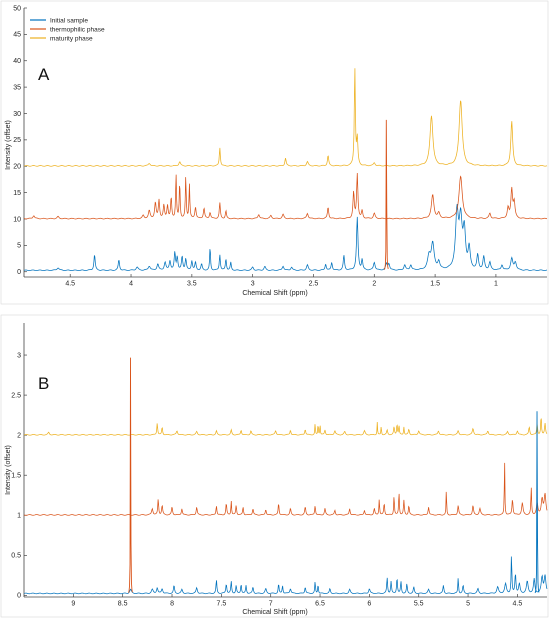 The height and width of the screenshot is (624, 550). I want to click on panel-b-label: B, so click(43, 383).